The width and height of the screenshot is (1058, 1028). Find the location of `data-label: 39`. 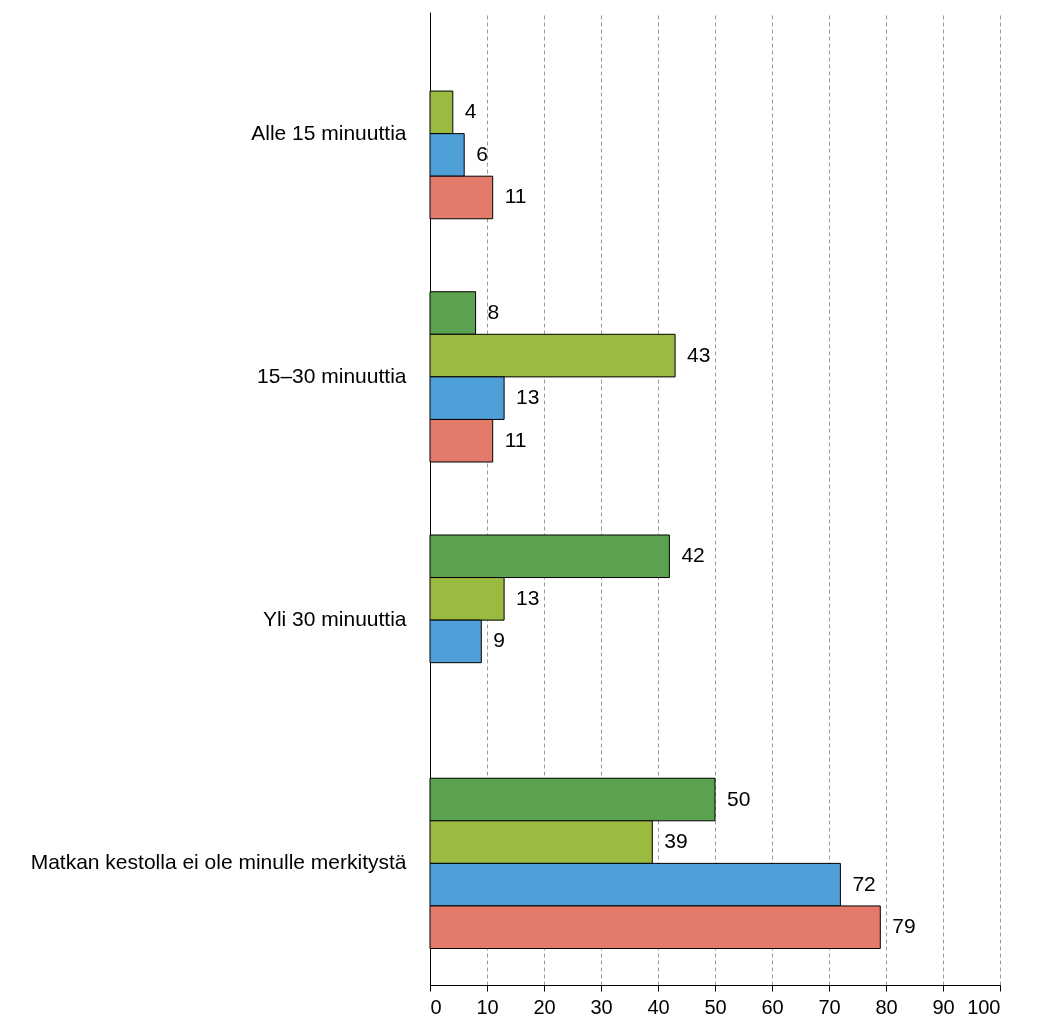

data-label: 39 is located at coordinates (676, 841).